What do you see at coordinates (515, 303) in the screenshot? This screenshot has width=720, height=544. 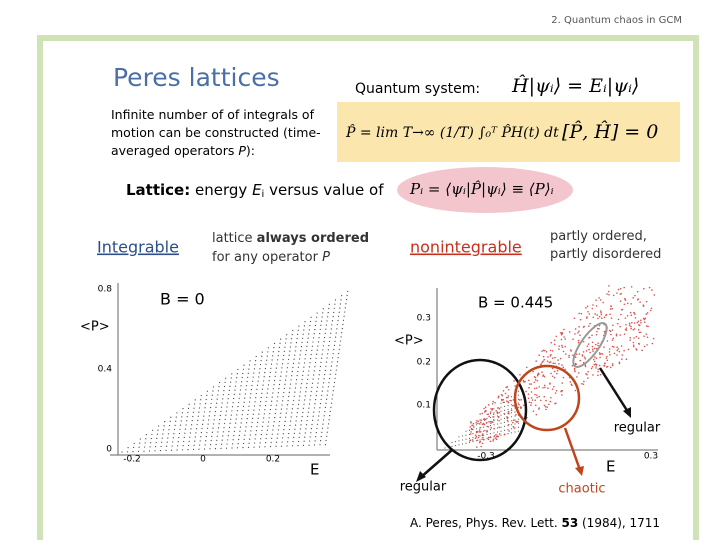 I see `plot-title: B = 0.445` at bounding box center [515, 303].